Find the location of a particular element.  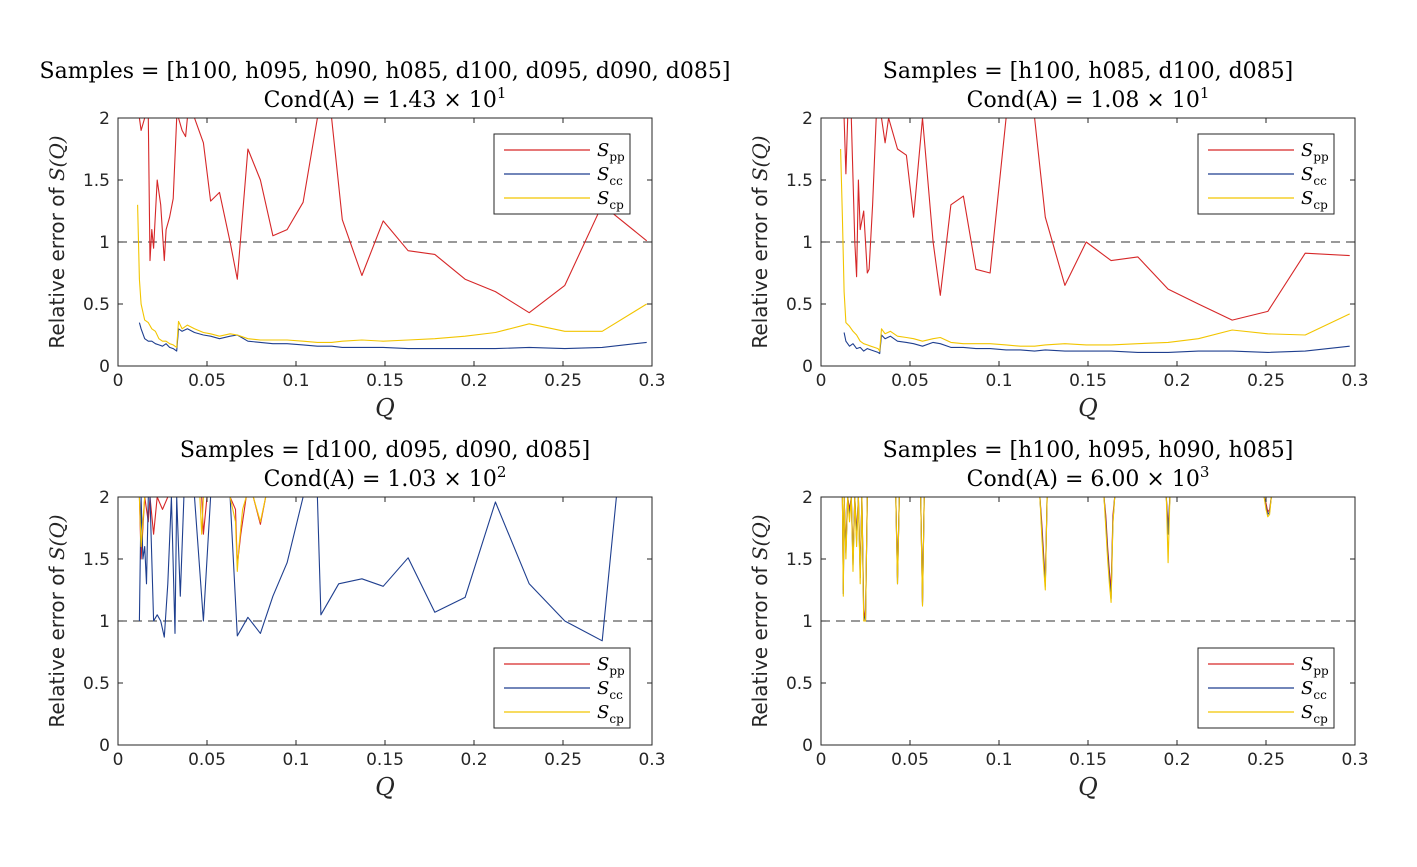

chart-title: Samples = [h100, h085, d100, d085] is located at coordinates (1088, 71).